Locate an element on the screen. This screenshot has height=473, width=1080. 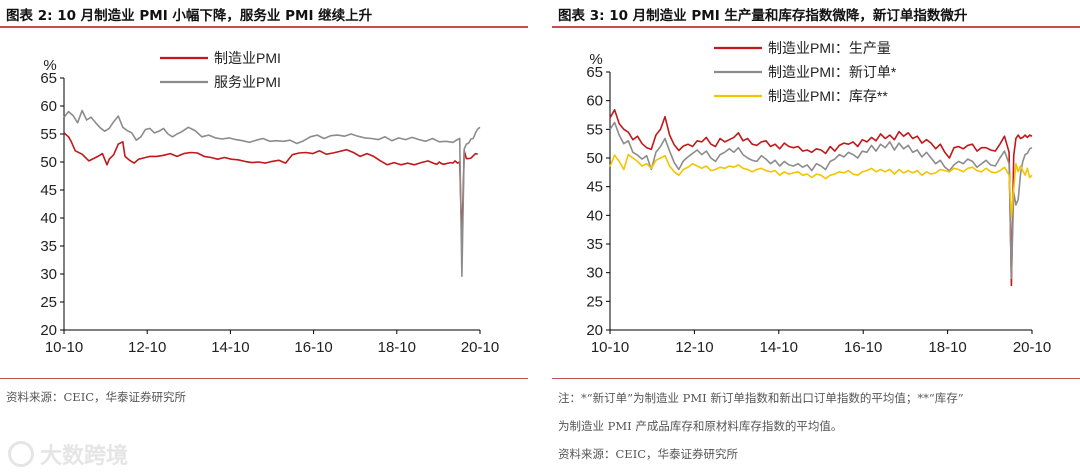
legend-label-2: 制造业PMI：库存** is located at coordinates (828, 96).